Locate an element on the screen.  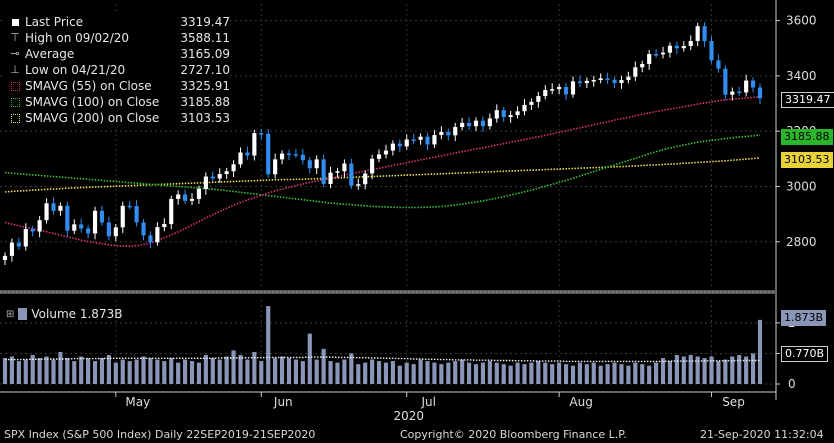
month-label: Jul is located at coordinates (428, 402).